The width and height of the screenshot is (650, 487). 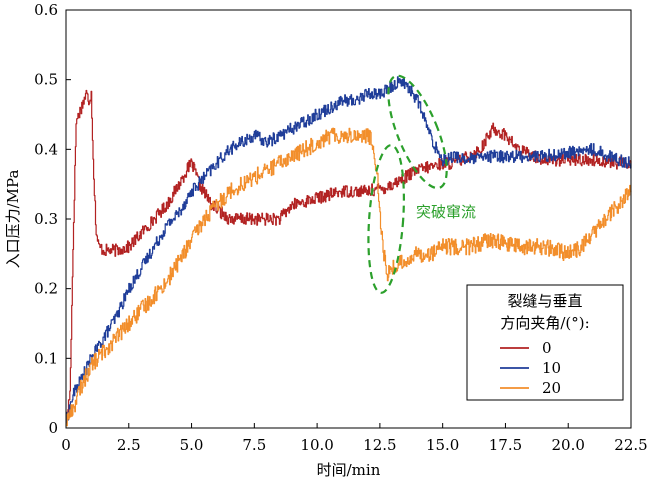 What do you see at coordinates (386, 219) in the screenshot?
I see `breakthrough-ellipse-lower` at bounding box center [386, 219].